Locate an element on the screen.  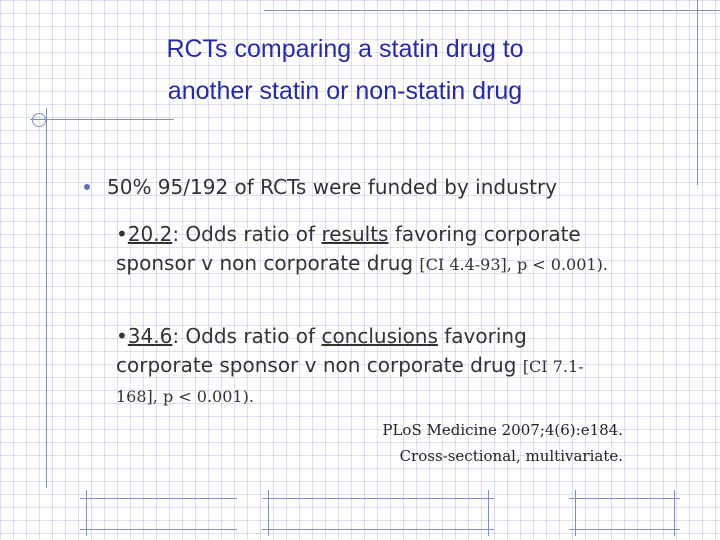
odds-ratio-value: 20.2 is located at coordinates (150, 234).